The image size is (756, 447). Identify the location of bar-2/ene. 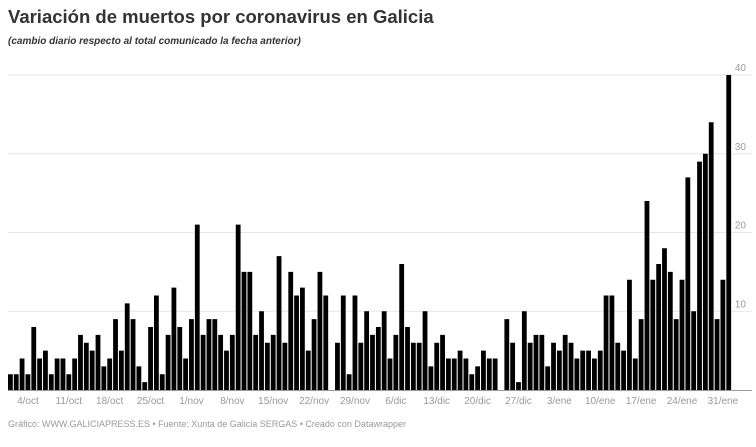
(553, 366).